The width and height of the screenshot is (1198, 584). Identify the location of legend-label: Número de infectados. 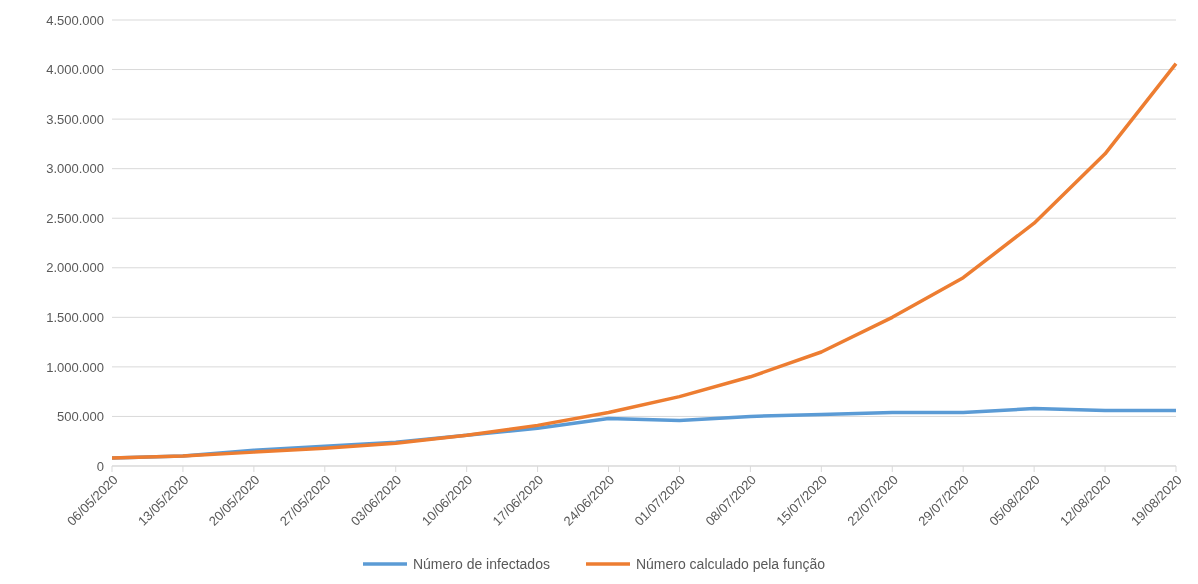
(480, 564).